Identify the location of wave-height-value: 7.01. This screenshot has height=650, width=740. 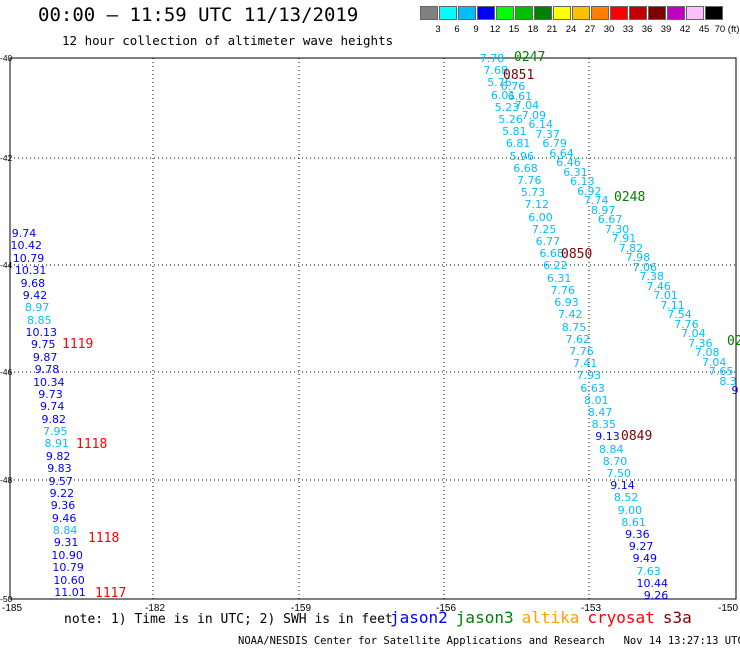
(665, 295).